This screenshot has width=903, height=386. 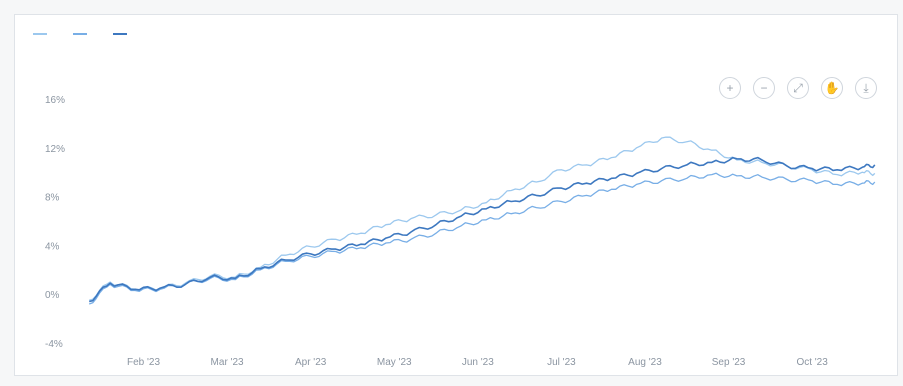 I want to click on autoscale-icon: ⤢, so click(x=798, y=88).